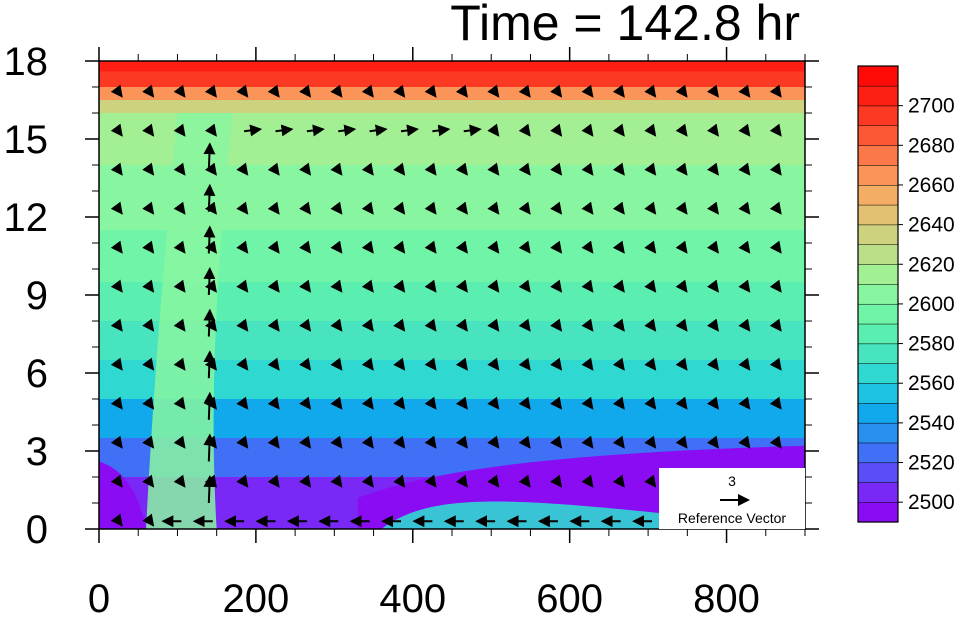  Describe the element at coordinates (37, 374) in the screenshot. I see `y-tick-label: 6` at that location.